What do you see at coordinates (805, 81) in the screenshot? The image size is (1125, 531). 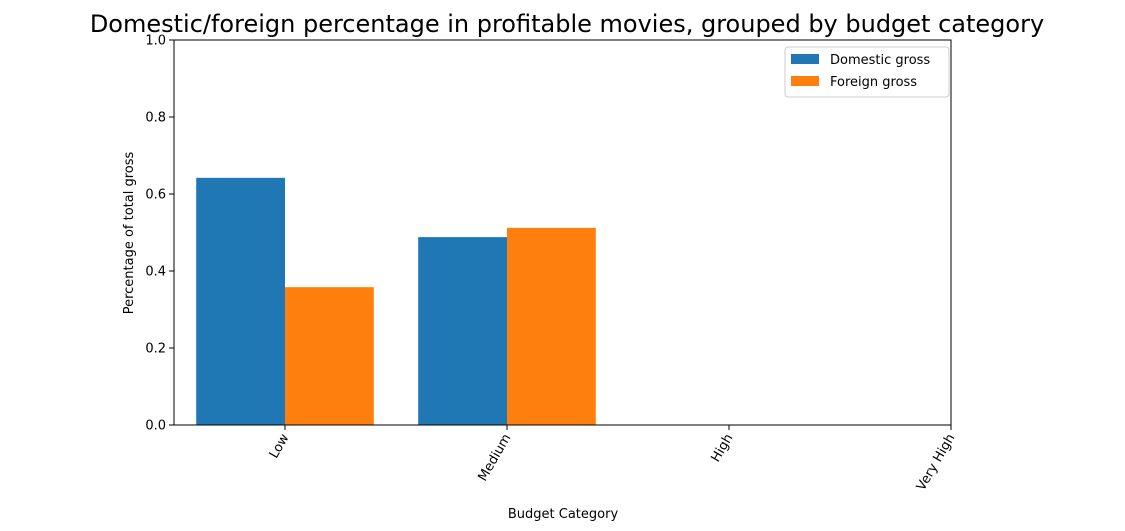 I see `legend-swatch-foreign-gross` at bounding box center [805, 81].